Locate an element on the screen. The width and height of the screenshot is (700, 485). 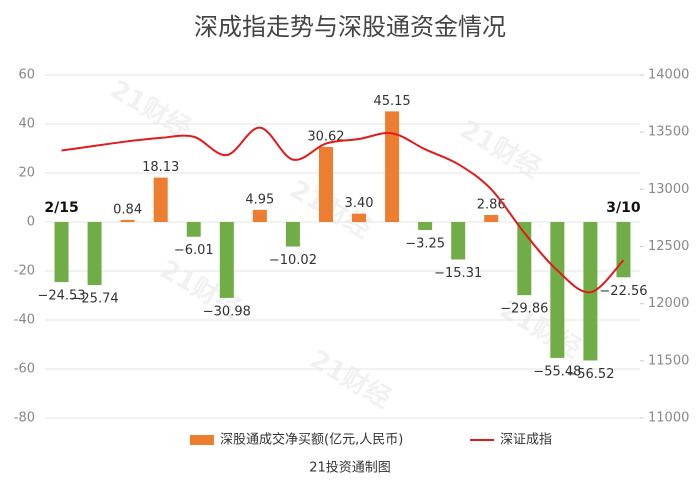
data-label: −24.53 is located at coordinates (61, 296).